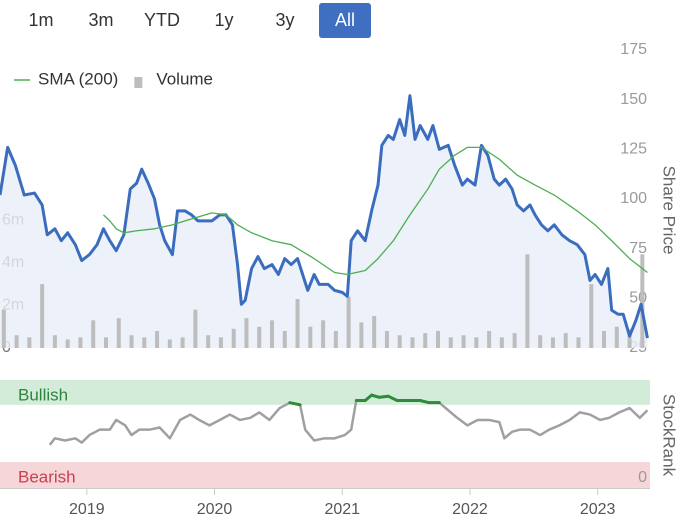  What do you see at coordinates (638, 248) in the screenshot?
I see `y-tick-label: 75` at bounding box center [638, 248].